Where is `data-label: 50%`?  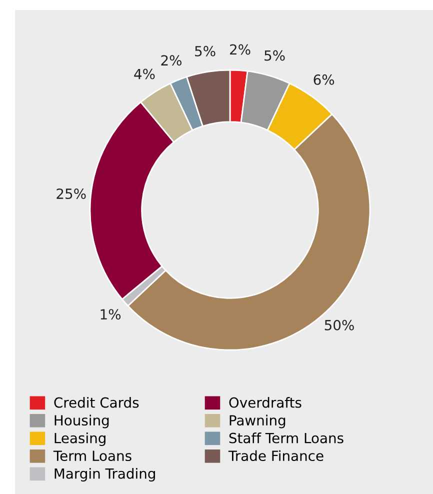 data-label: 50% is located at coordinates (339, 325).